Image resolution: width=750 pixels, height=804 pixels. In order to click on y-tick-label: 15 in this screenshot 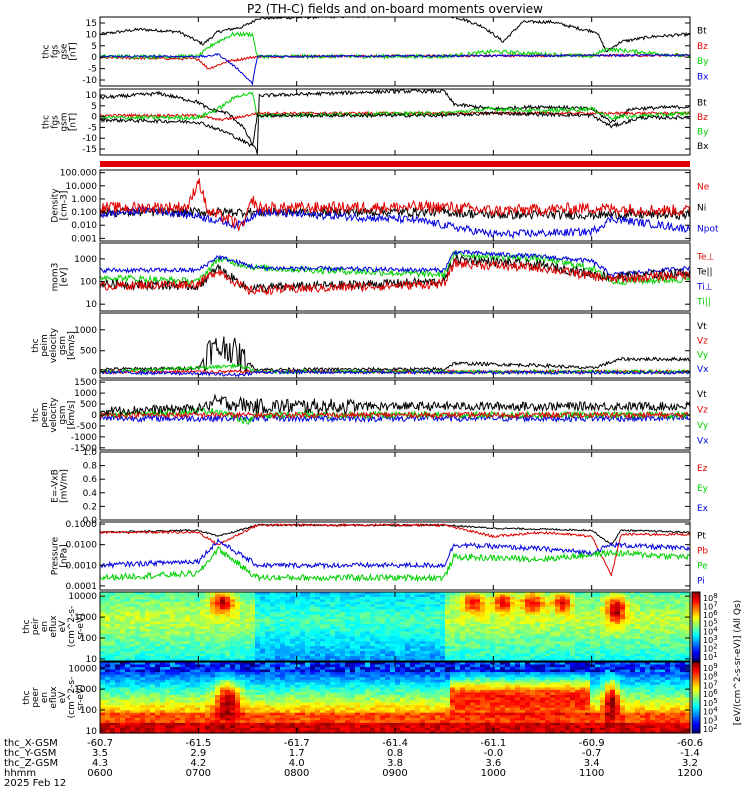, I will do `click(91, 24)`.